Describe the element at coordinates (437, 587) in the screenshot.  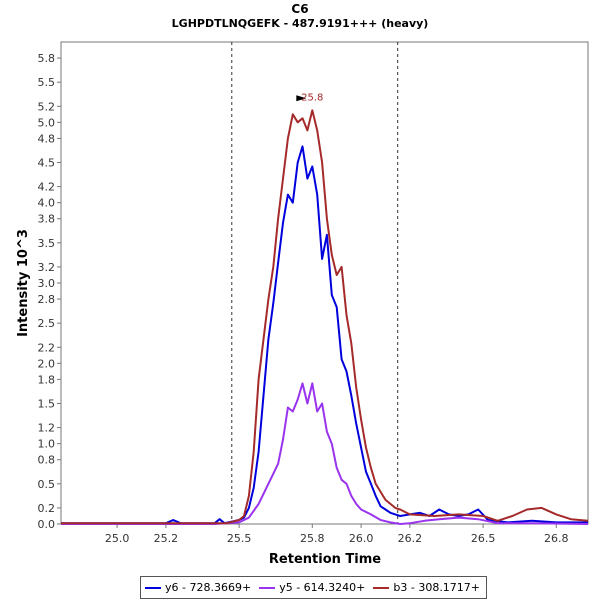
I see `legend-label: b3 - 308.1717+` at that location.